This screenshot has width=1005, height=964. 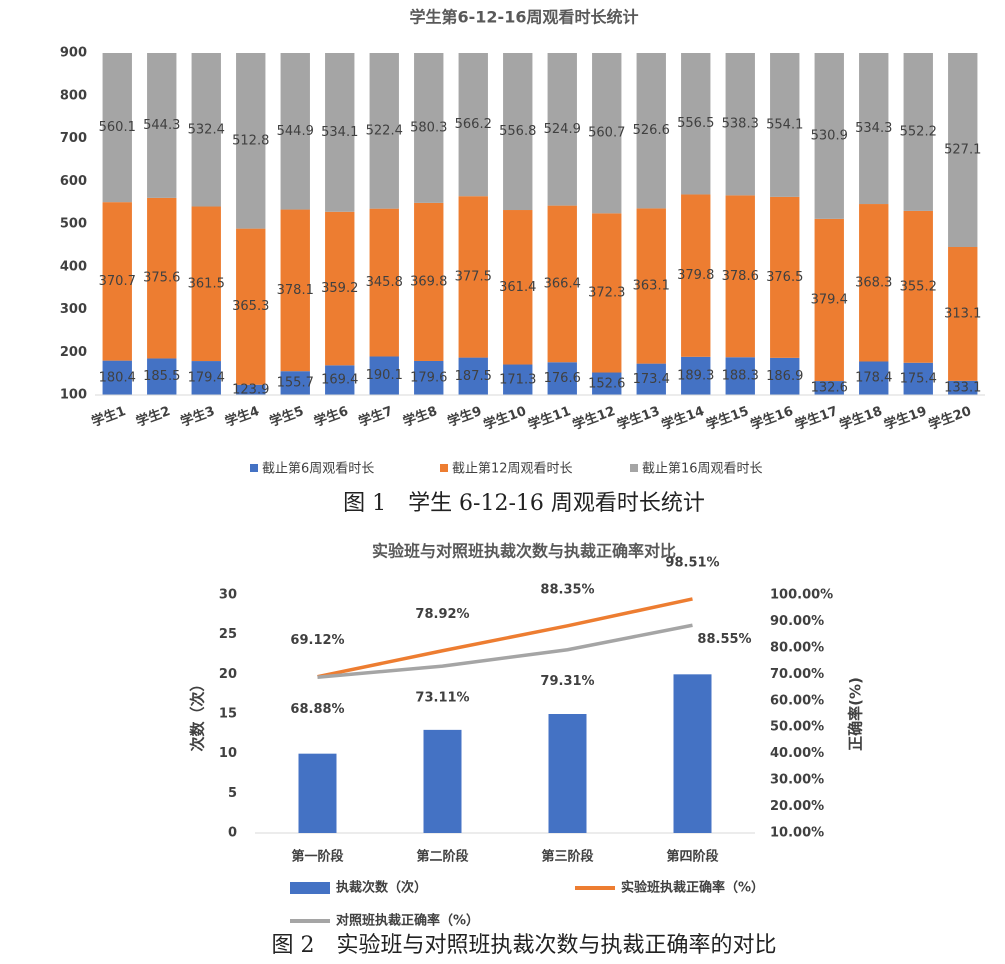 I want to click on x-tick-label: 学生4, so click(x=242, y=416).